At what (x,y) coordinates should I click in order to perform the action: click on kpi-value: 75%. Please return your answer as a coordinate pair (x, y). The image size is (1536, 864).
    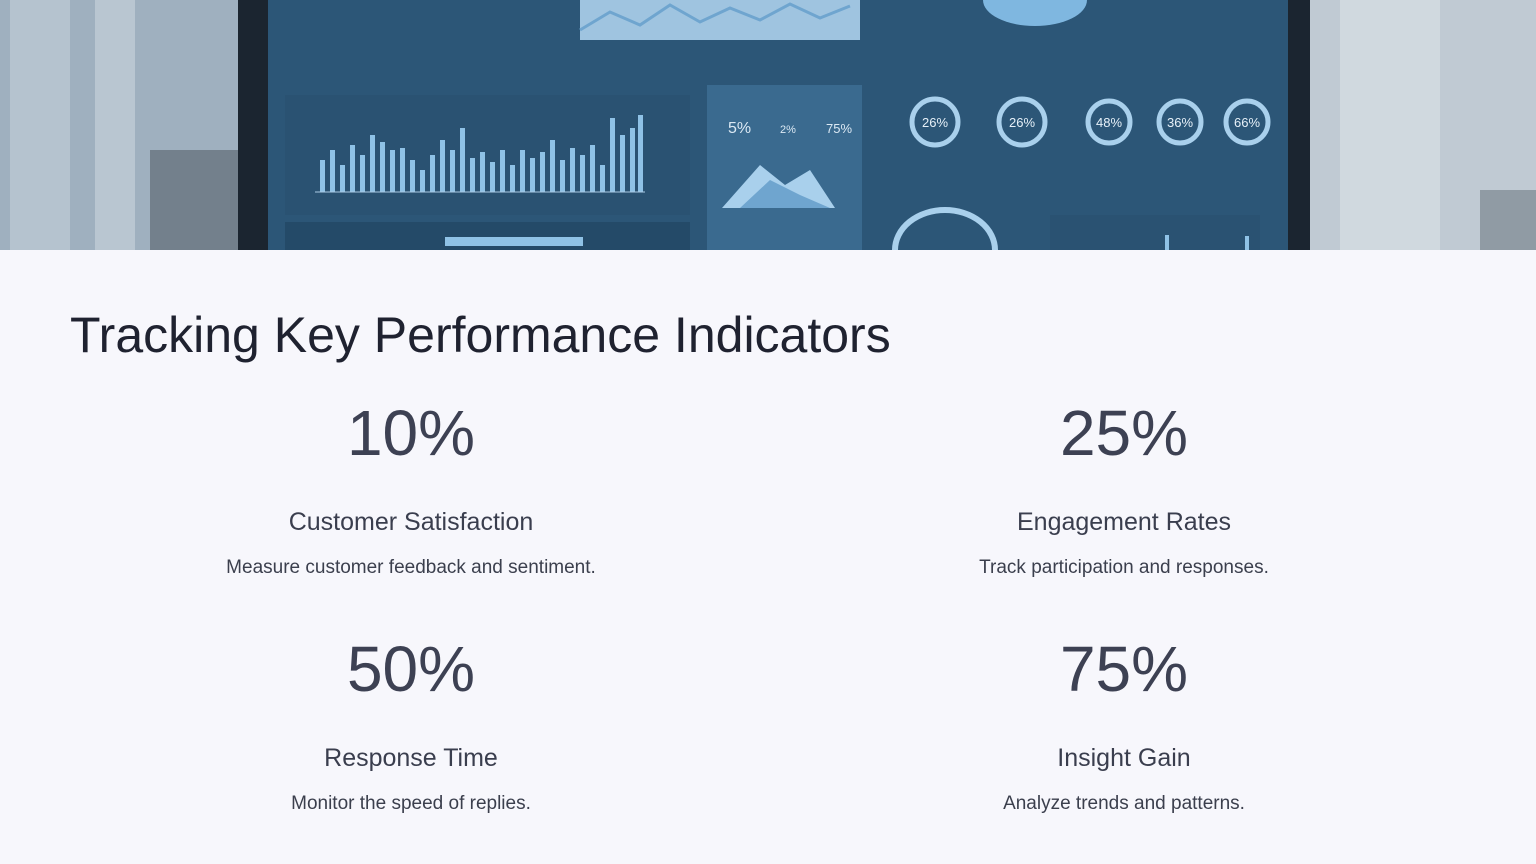
    Looking at the image, I should click on (1124, 669).